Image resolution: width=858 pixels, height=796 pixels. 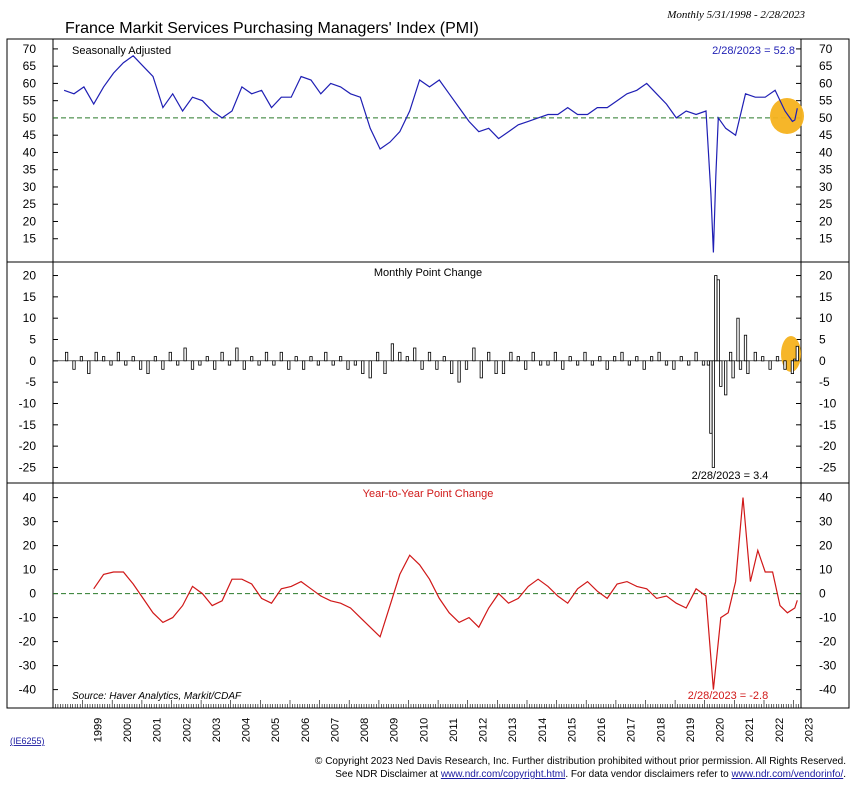 I want to click on y-tick-label-left: 60, so click(x=30, y=83).